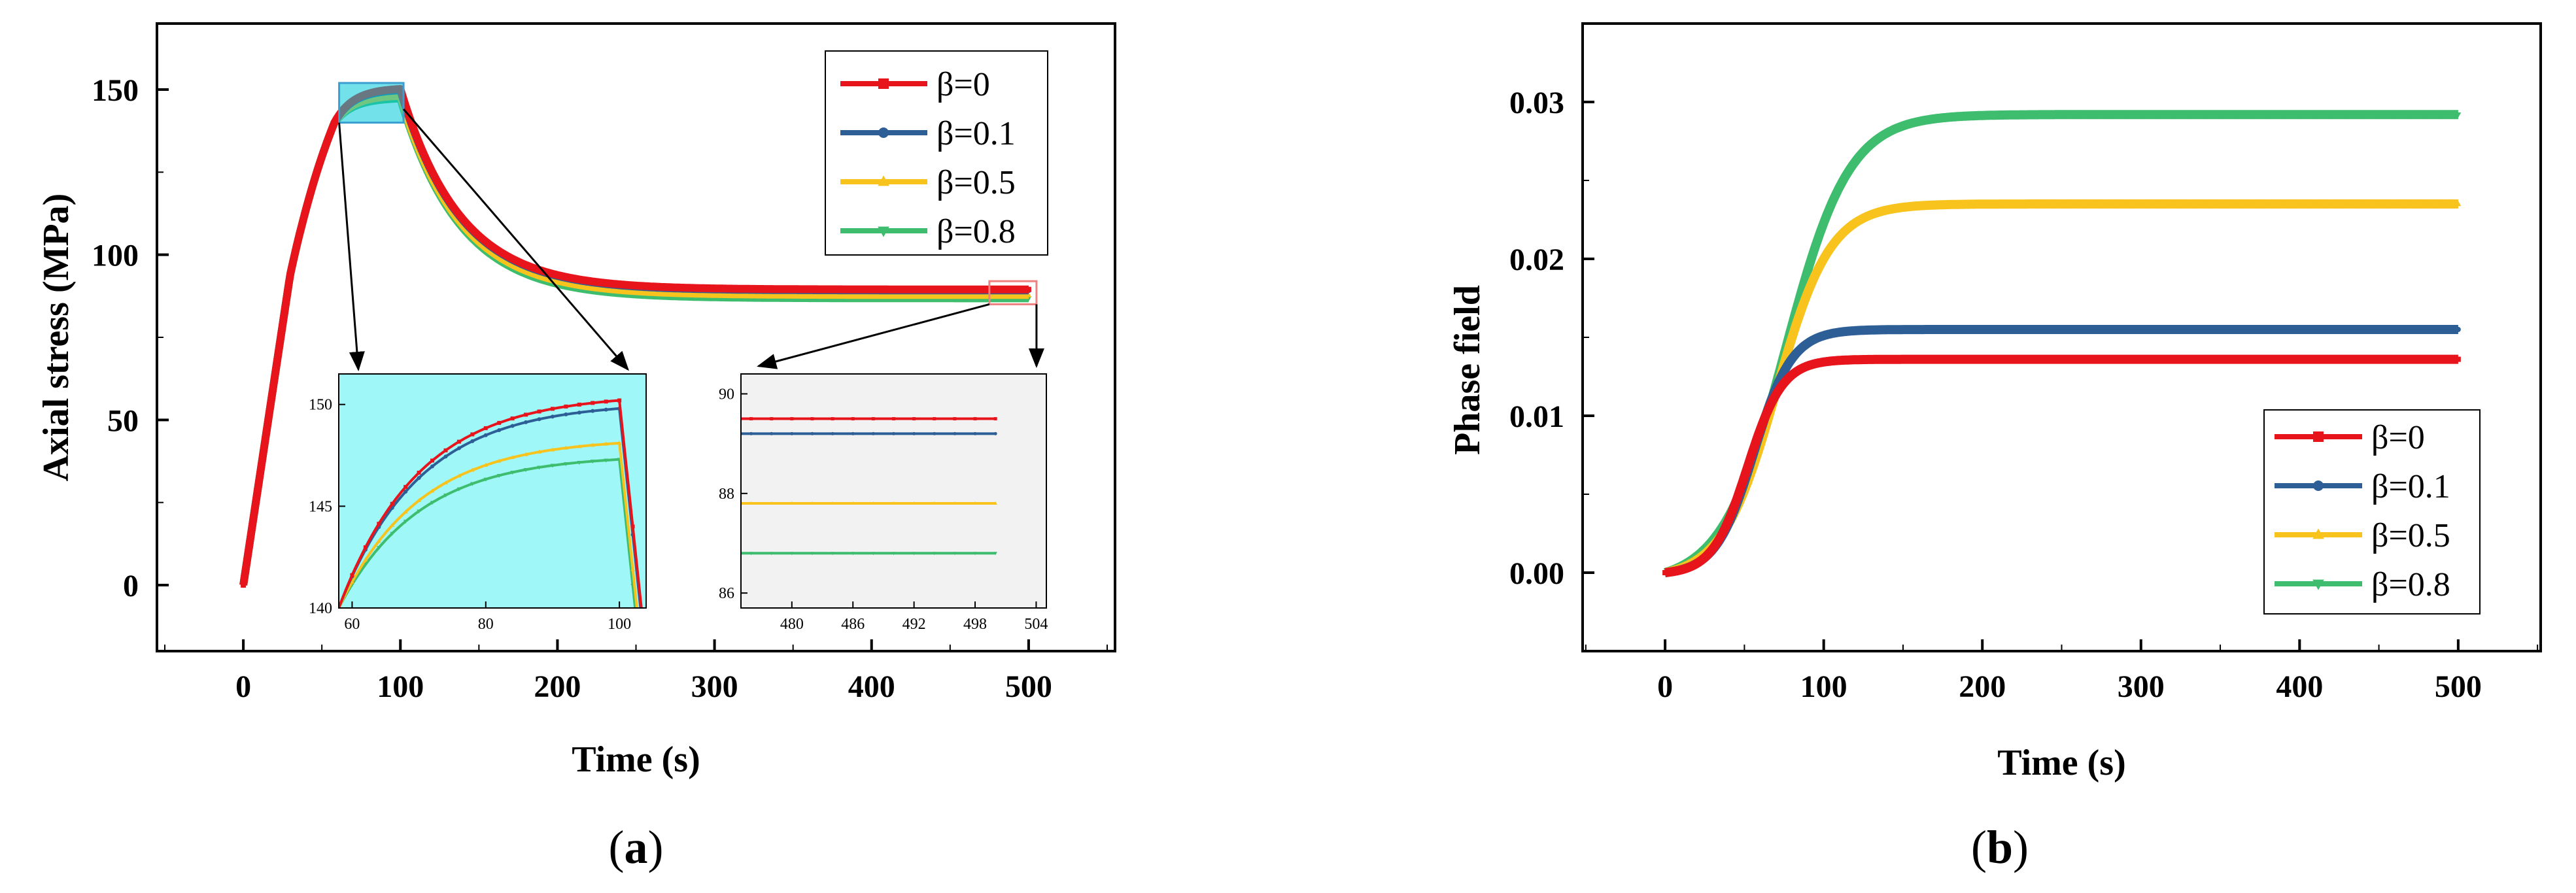 This screenshot has height=893, width=2576. What do you see at coordinates (2459, 686) in the screenshot?
I see `x-tick-label: 500` at bounding box center [2459, 686].